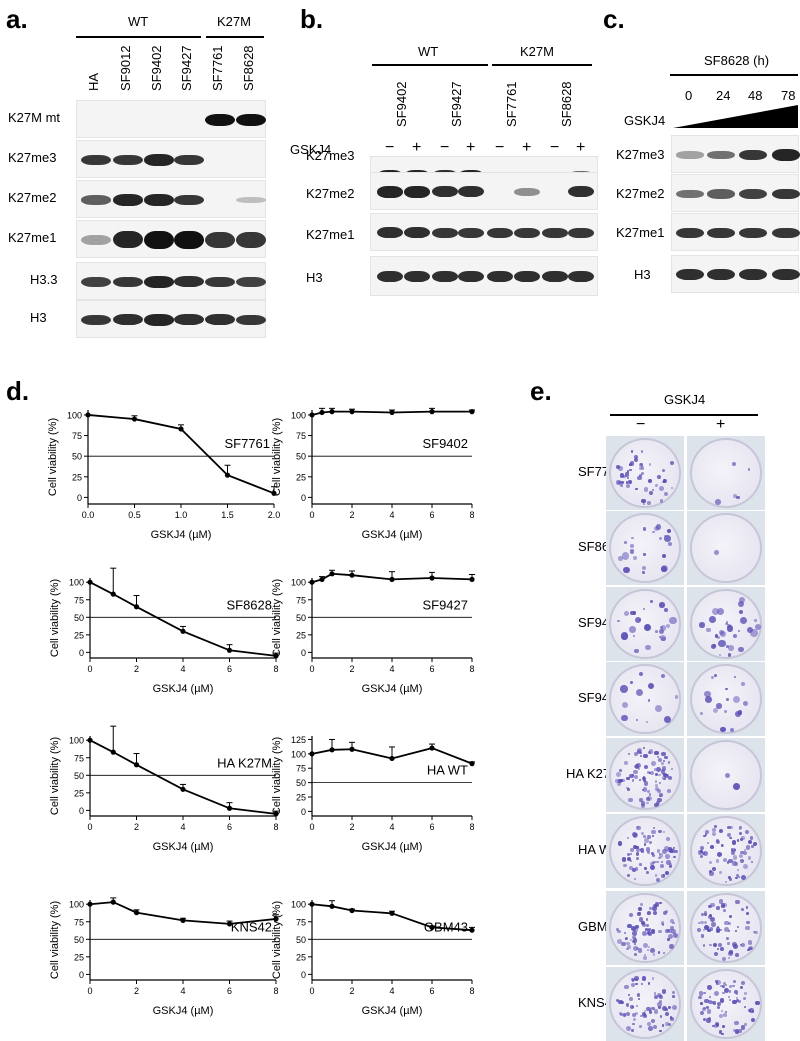  What do you see at coordinates (471, 147) in the screenshot?
I see `panel-b-sign: +` at bounding box center [471, 147].